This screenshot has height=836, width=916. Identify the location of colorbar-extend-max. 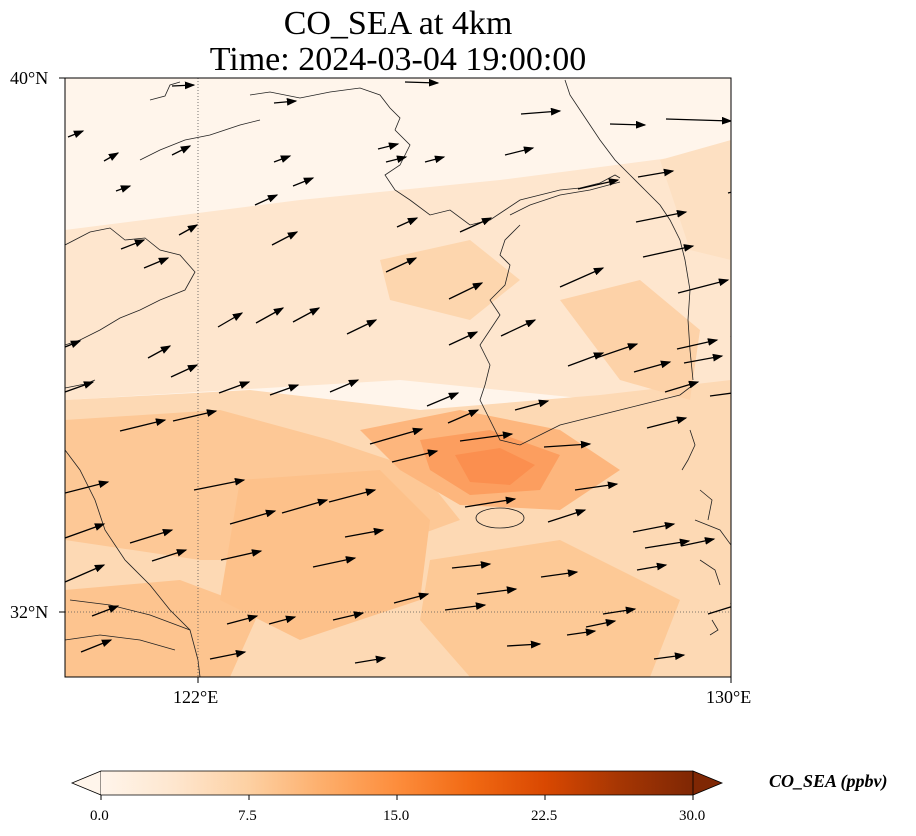
(708, 783).